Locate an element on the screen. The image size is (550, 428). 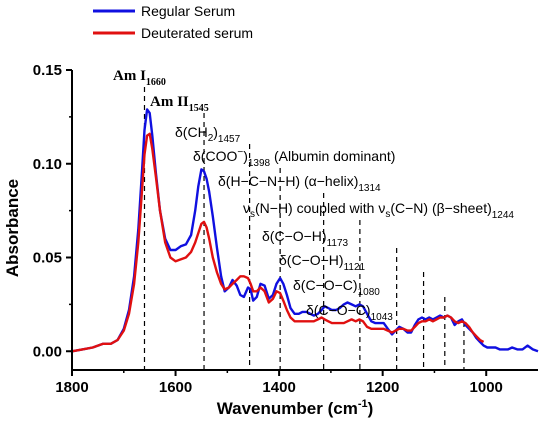
annotation-text-part: δ(COO is located at coordinates (215, 156).